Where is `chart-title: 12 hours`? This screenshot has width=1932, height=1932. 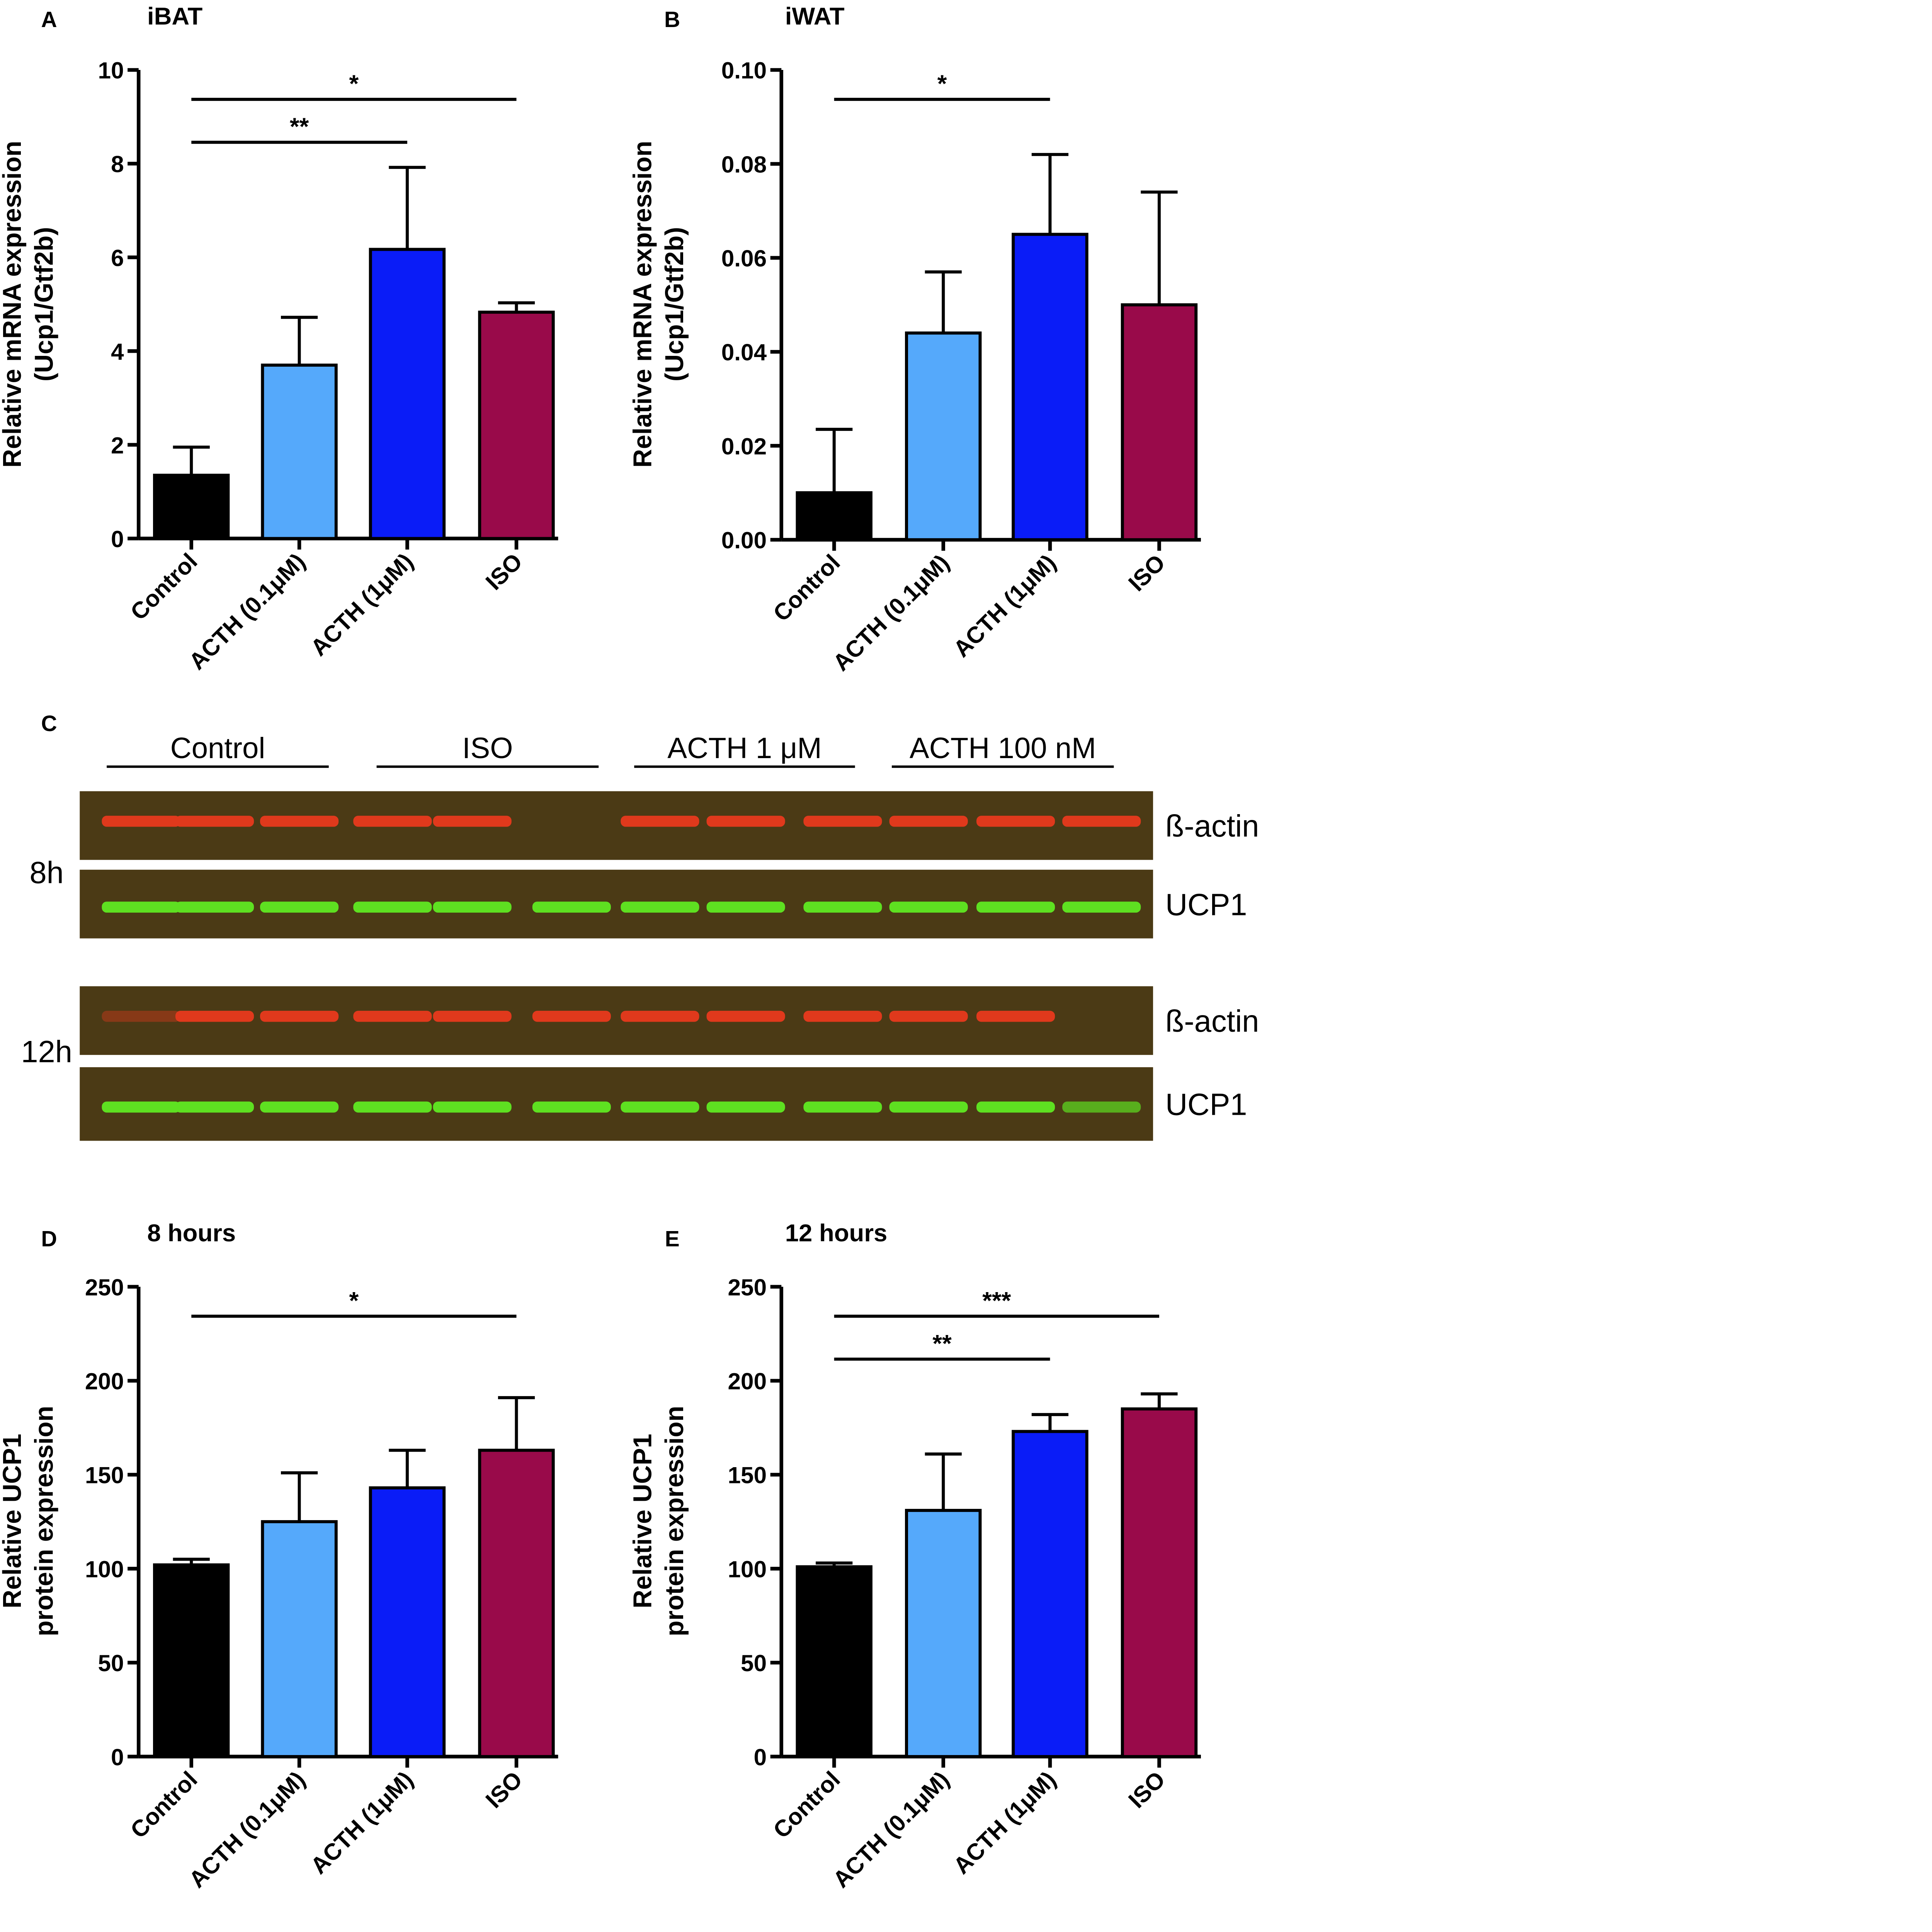
chart-title: 12 hours is located at coordinates (836, 1234).